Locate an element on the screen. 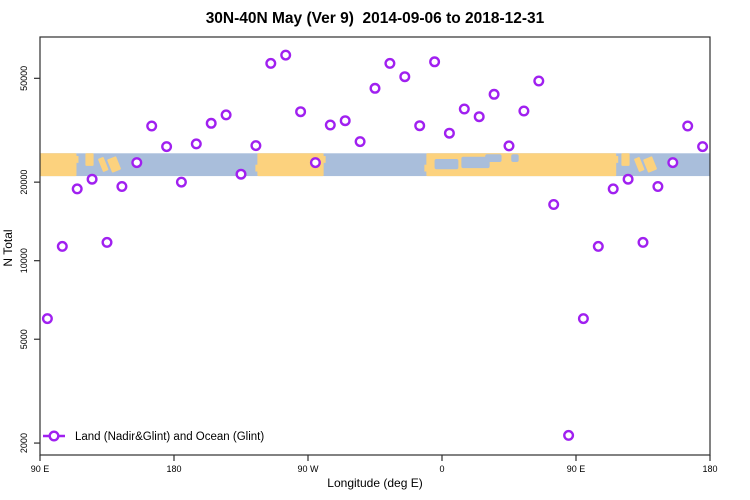  legend-marker-icon is located at coordinates (54, 436).